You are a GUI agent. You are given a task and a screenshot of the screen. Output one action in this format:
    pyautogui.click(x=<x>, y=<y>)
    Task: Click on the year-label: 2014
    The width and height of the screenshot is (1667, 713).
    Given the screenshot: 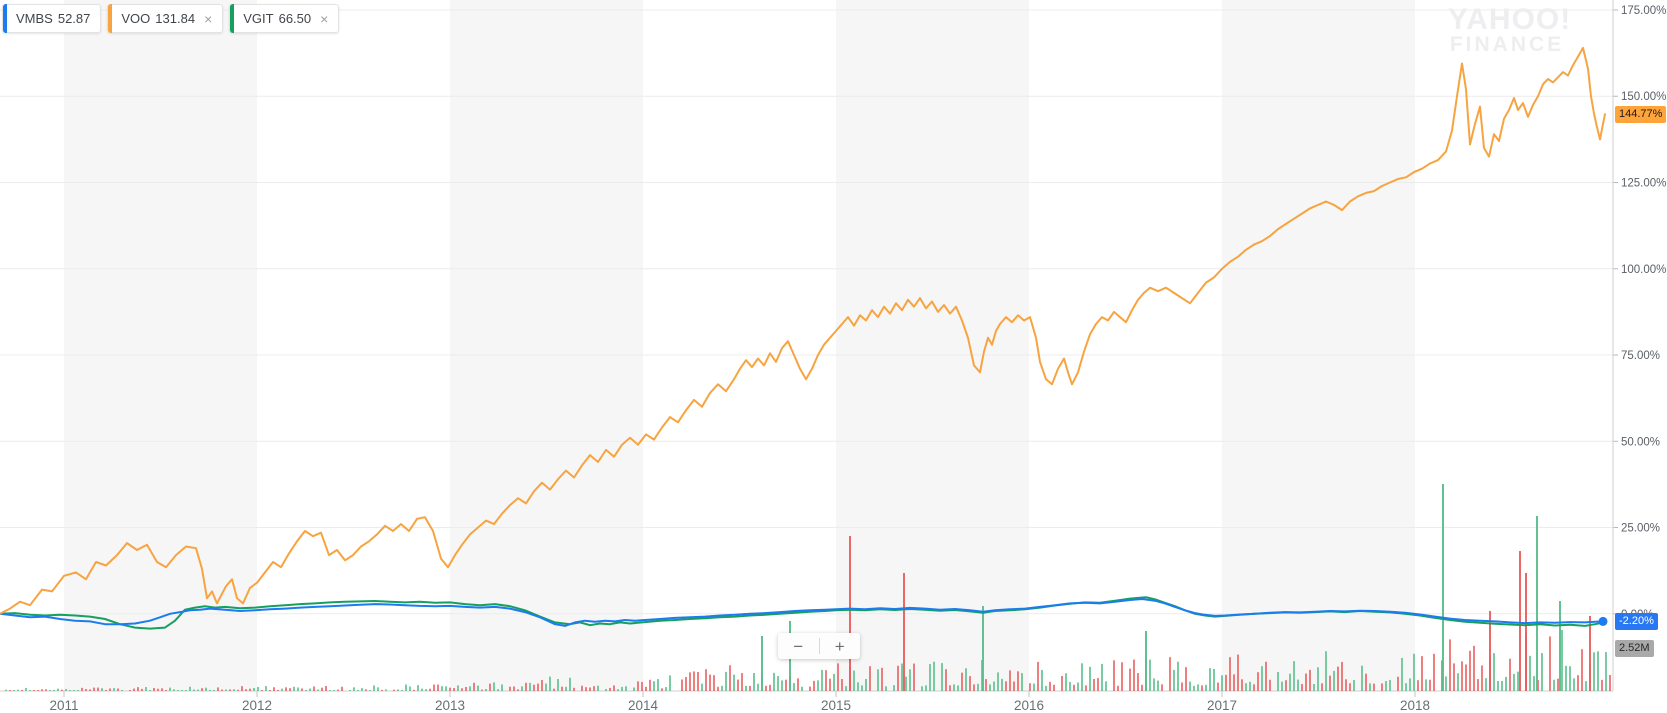 What is the action you would take?
    pyautogui.click(x=643, y=705)
    